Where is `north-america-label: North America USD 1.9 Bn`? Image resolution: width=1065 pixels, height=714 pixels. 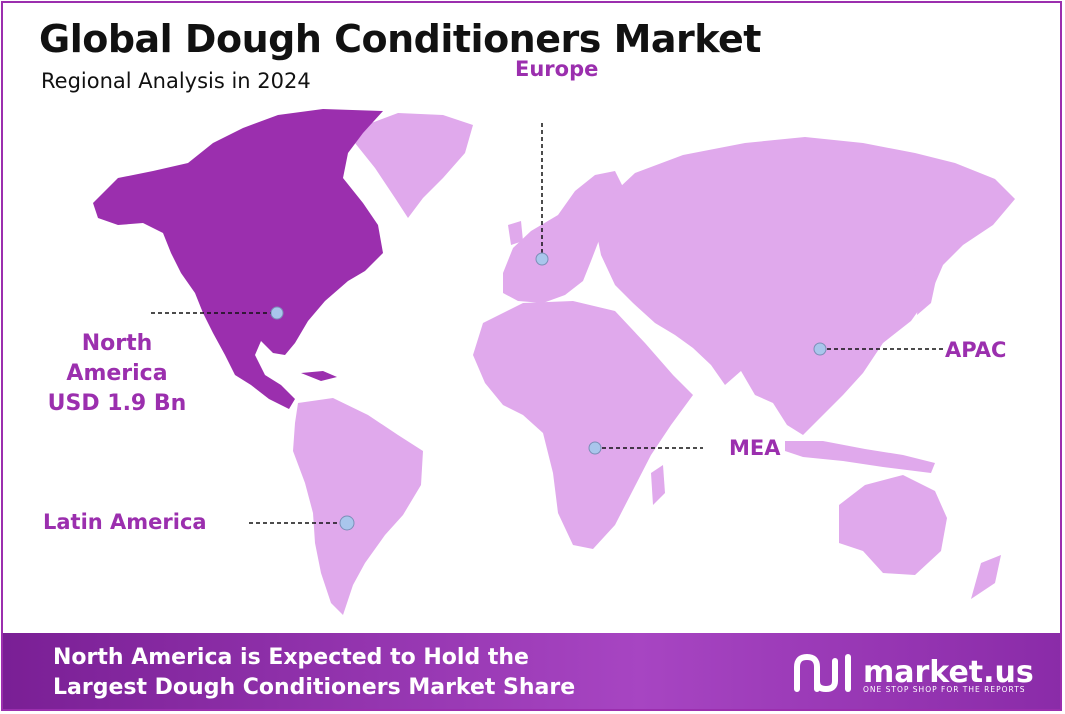 north-america-label: North America USD 1.9 Bn is located at coordinates (117, 374).